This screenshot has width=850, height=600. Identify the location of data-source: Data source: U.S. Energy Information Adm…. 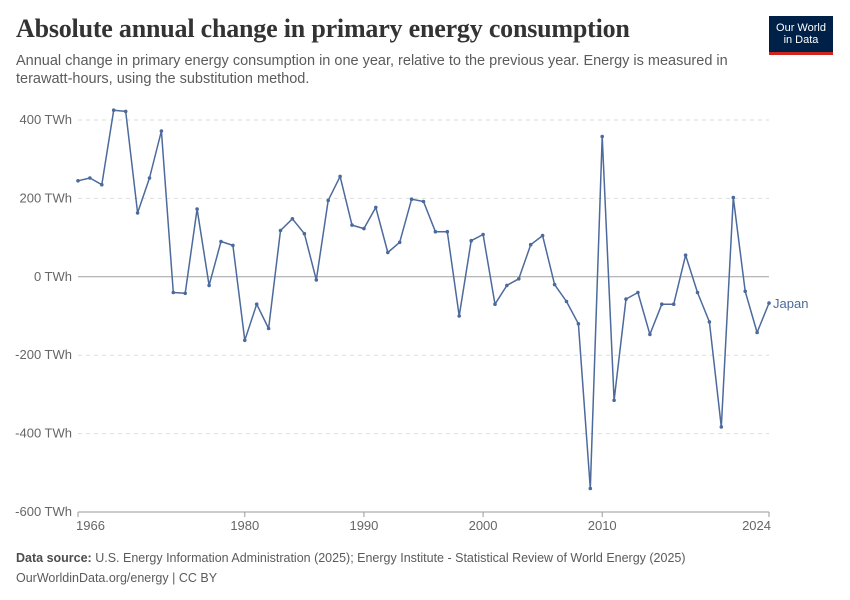
(351, 558).